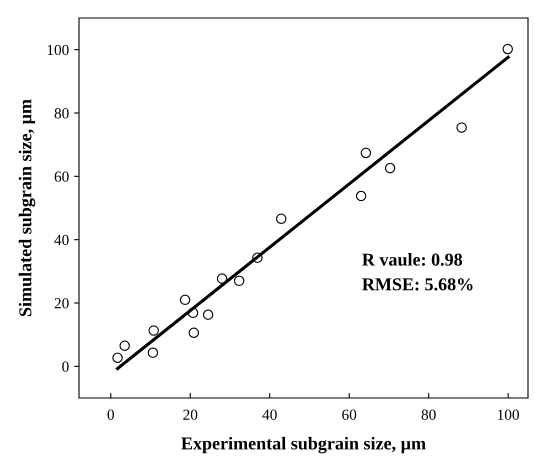 Image resolution: width=535 pixels, height=456 pixels. Describe the element at coordinates (303, 445) in the screenshot. I see `x-axis-title: Experimental subgrain size, µm` at that location.